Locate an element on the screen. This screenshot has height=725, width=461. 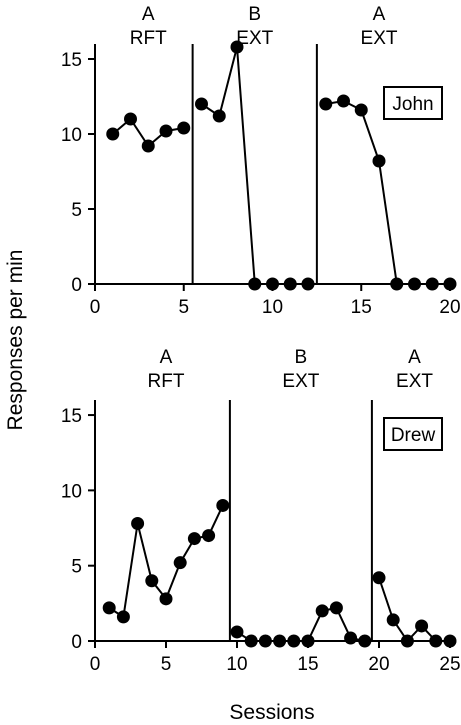
y-axis-title: Responses per min is located at coordinates (15, 340).